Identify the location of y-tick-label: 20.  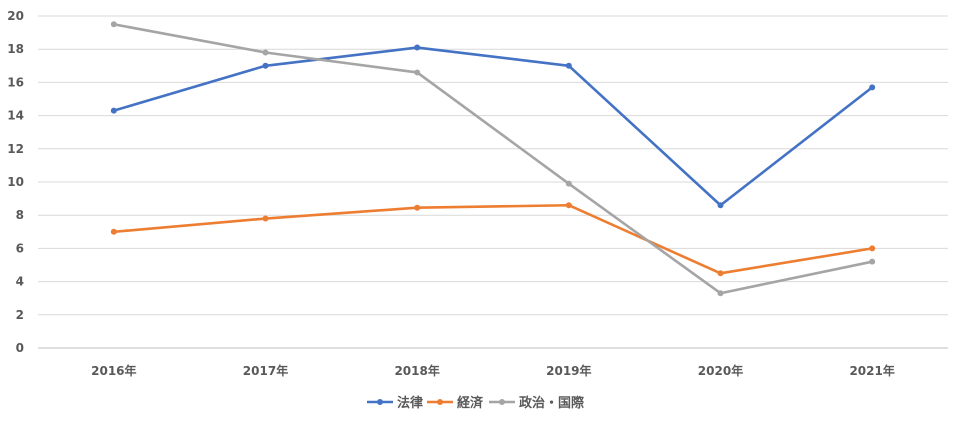
(15, 16).